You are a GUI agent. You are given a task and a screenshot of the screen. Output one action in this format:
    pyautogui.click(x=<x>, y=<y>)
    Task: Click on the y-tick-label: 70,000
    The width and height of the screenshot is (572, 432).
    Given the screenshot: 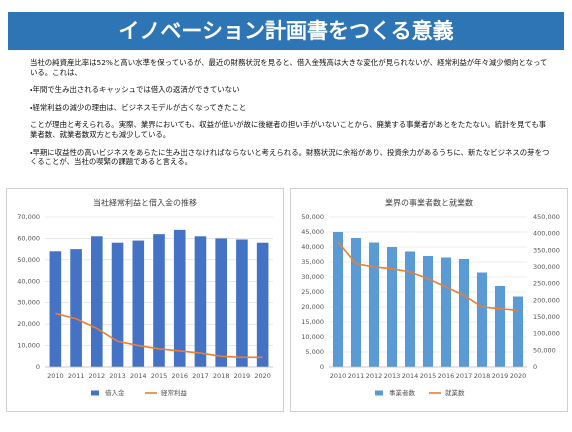 What is the action you would take?
    pyautogui.click(x=28, y=217)
    